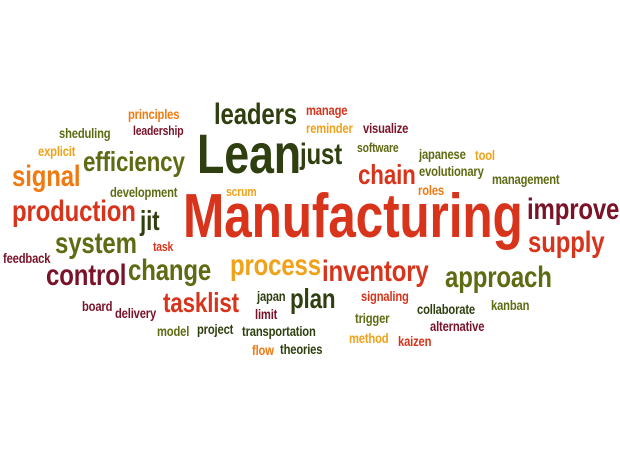  I want to click on word-sheduling: sheduling, so click(85, 133).